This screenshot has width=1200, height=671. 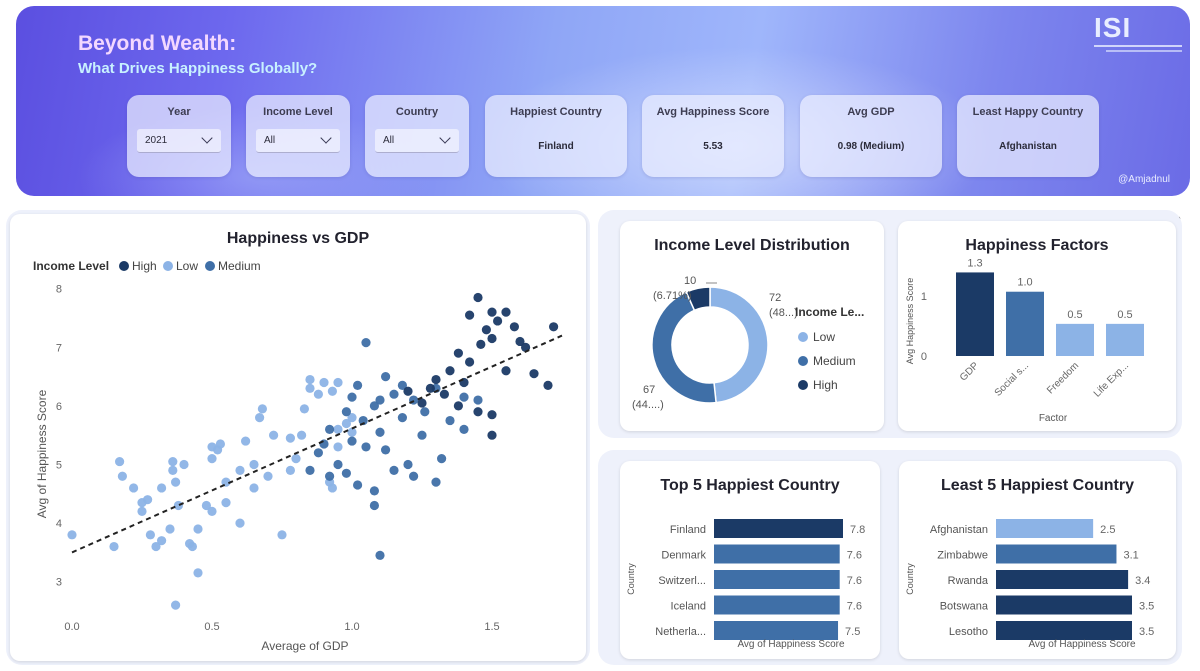 I want to click on country-slicer: Country All, so click(x=417, y=136).